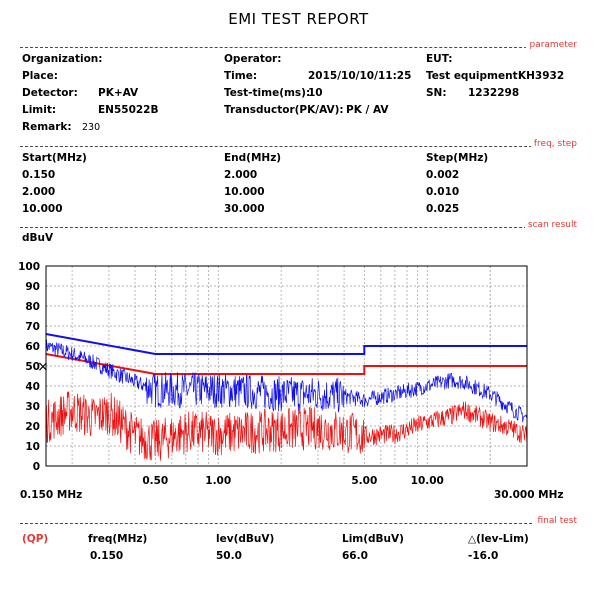 The height and width of the screenshot is (595, 597). What do you see at coordinates (286, 344) in the screenshot?
I see `limit-qp-line` at bounding box center [286, 344].